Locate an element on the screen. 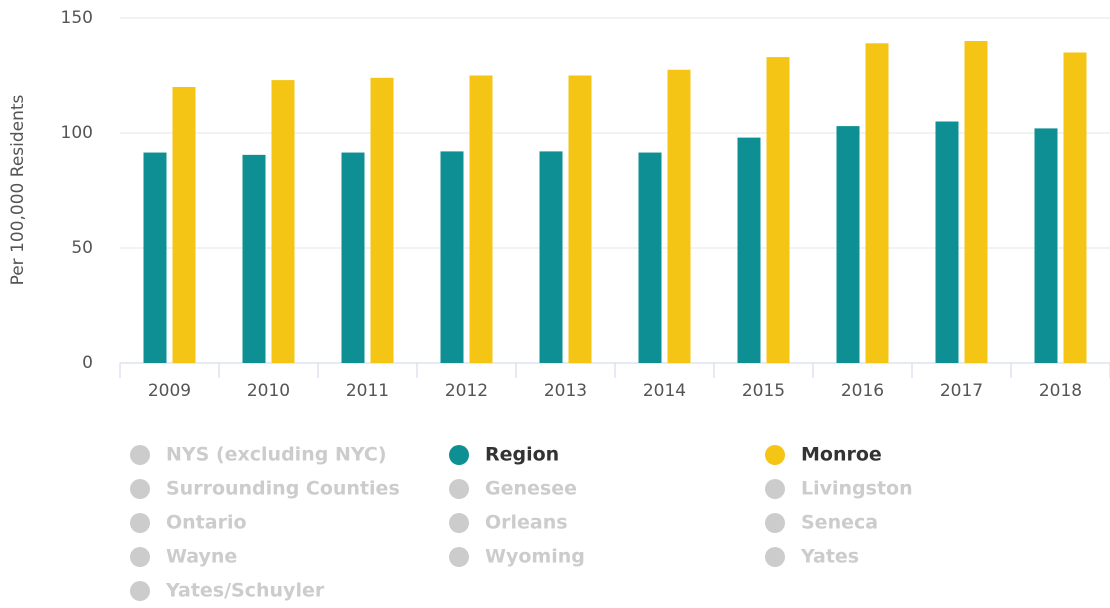 The height and width of the screenshot is (608, 1110). legend-label: Yates is located at coordinates (829, 557).